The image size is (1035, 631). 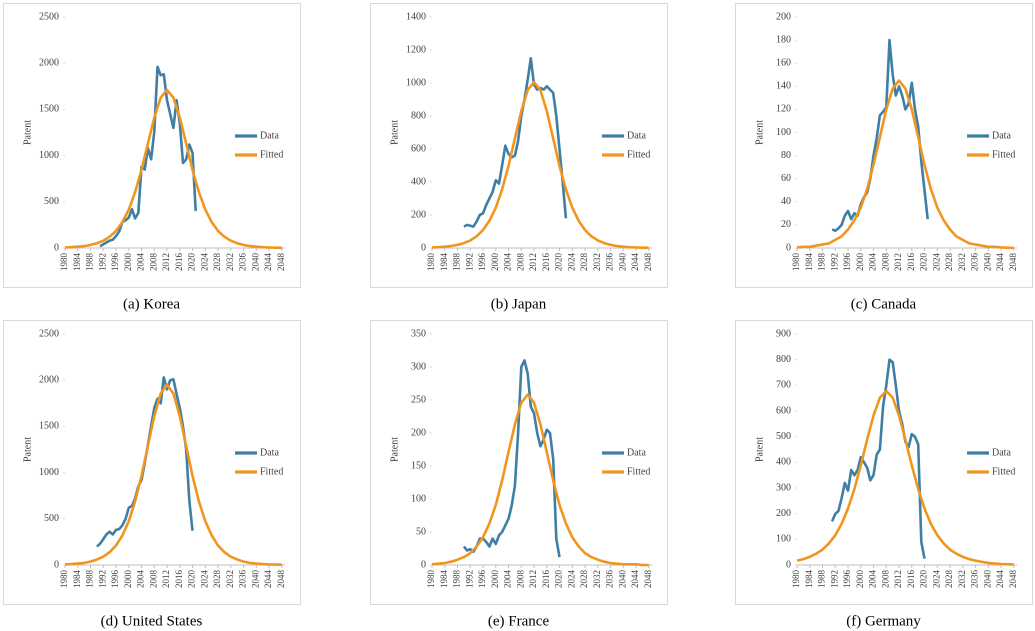 I want to click on x-tick-label: 2020, so click(x=924, y=579).